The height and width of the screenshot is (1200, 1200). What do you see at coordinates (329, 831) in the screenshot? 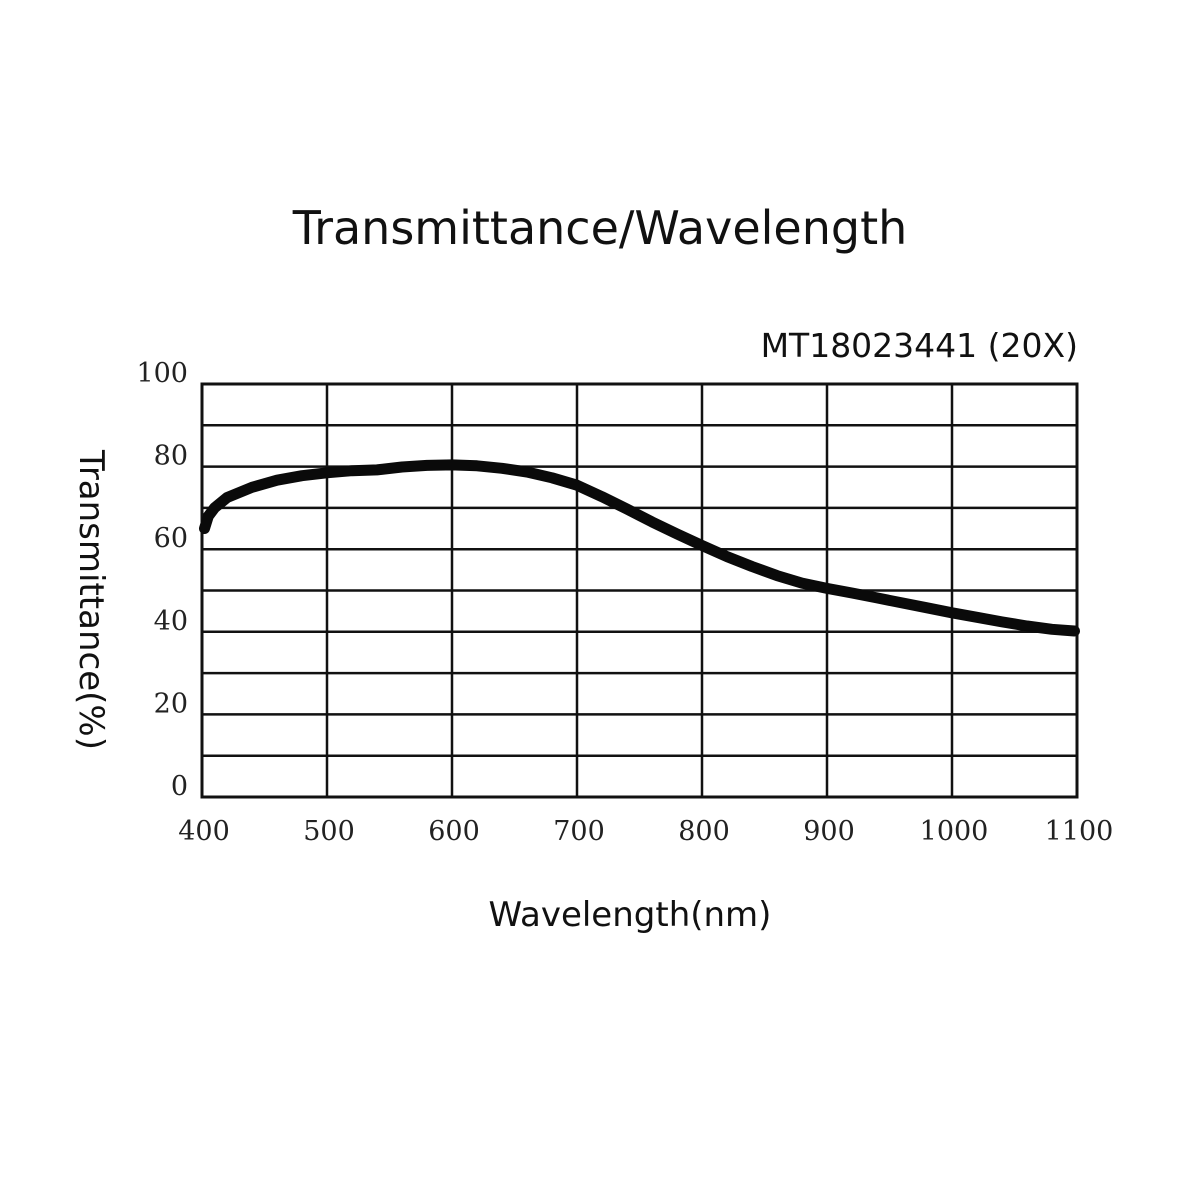
I see `x-tick-label: 500` at bounding box center [329, 831].